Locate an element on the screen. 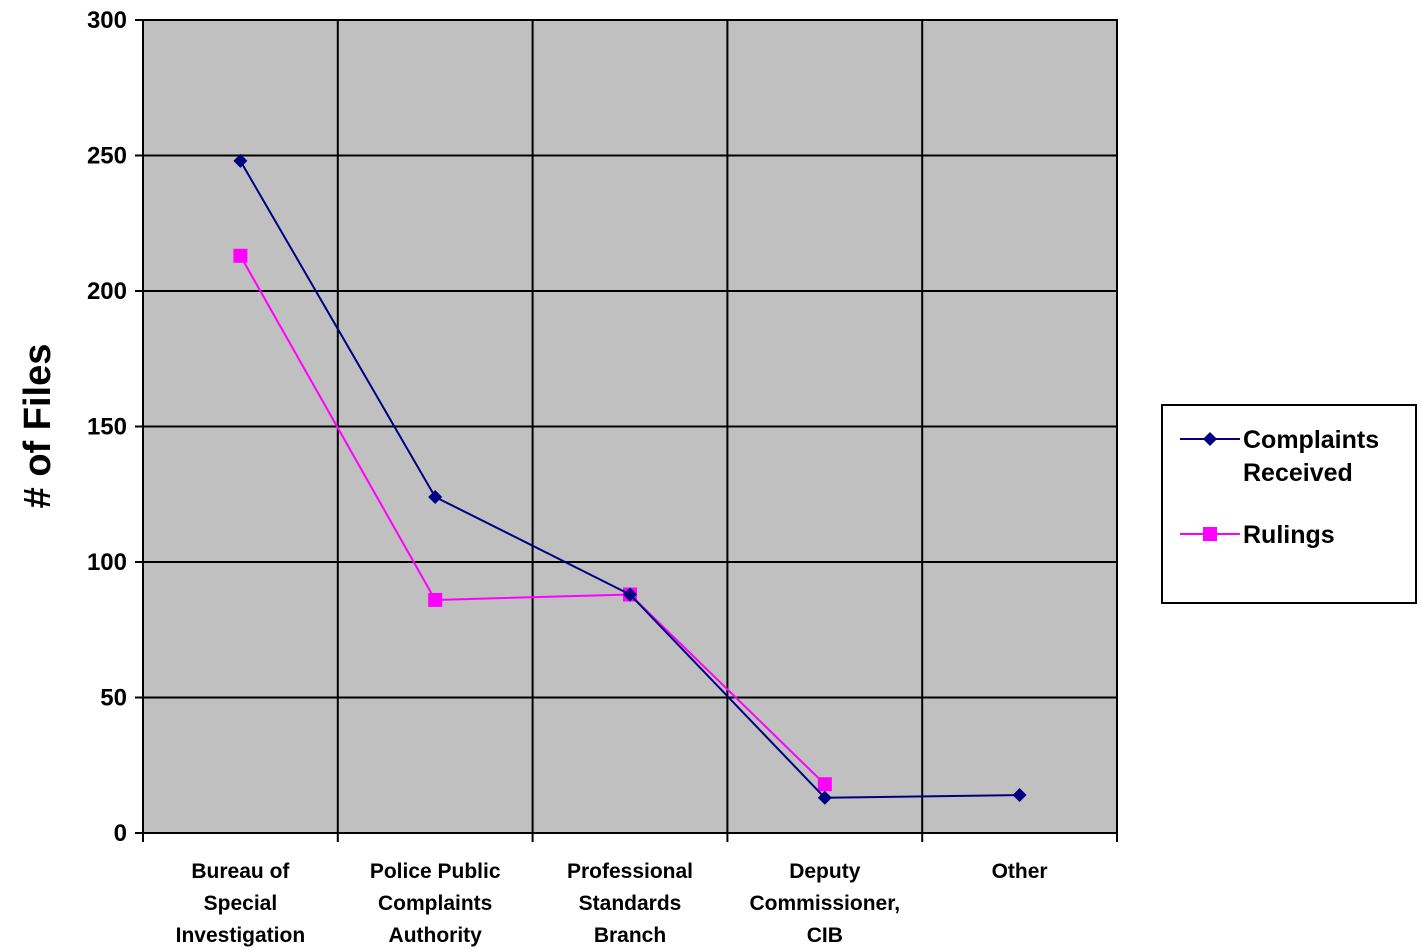  y-tick-label: 0 is located at coordinates (120, 833).